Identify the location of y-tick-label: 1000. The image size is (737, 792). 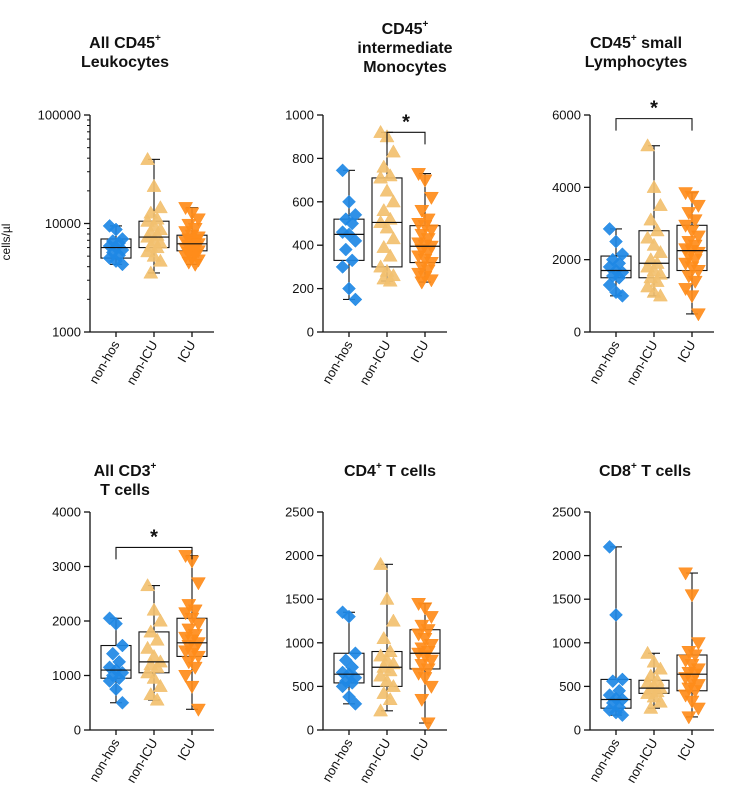
(66, 675).